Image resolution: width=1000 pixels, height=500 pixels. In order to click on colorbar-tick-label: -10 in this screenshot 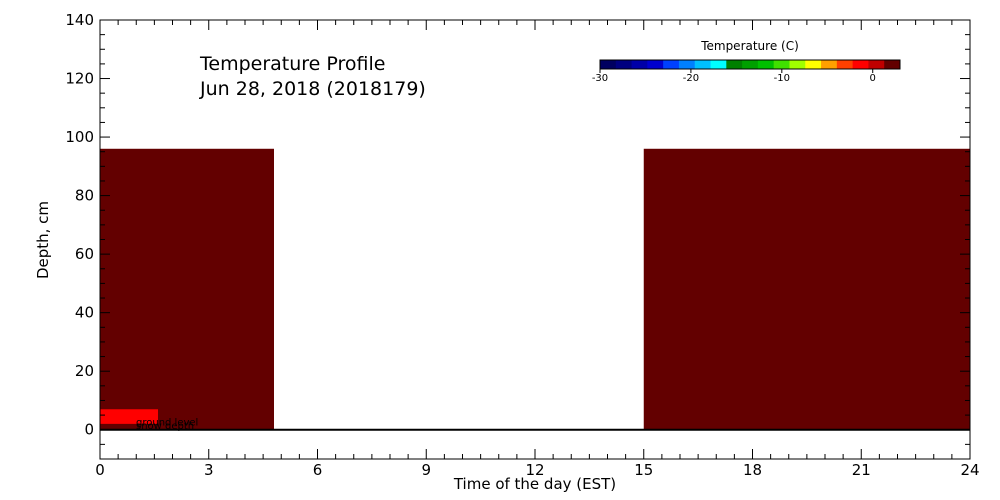, I will do `click(782, 78)`.